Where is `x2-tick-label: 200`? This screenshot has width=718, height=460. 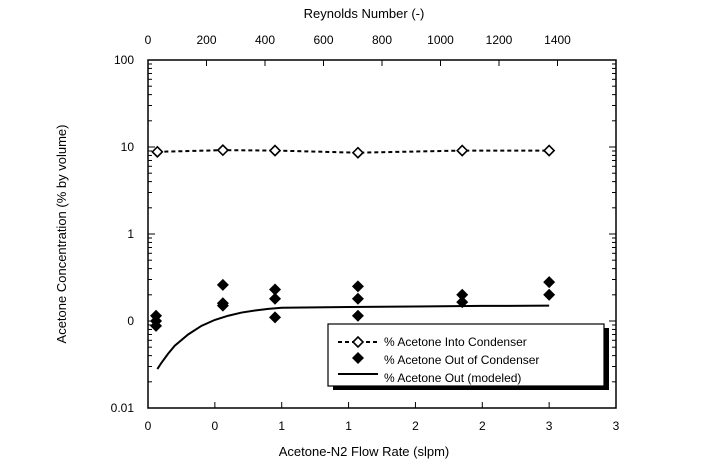
x2-tick-label: 200 is located at coordinates (206, 40).